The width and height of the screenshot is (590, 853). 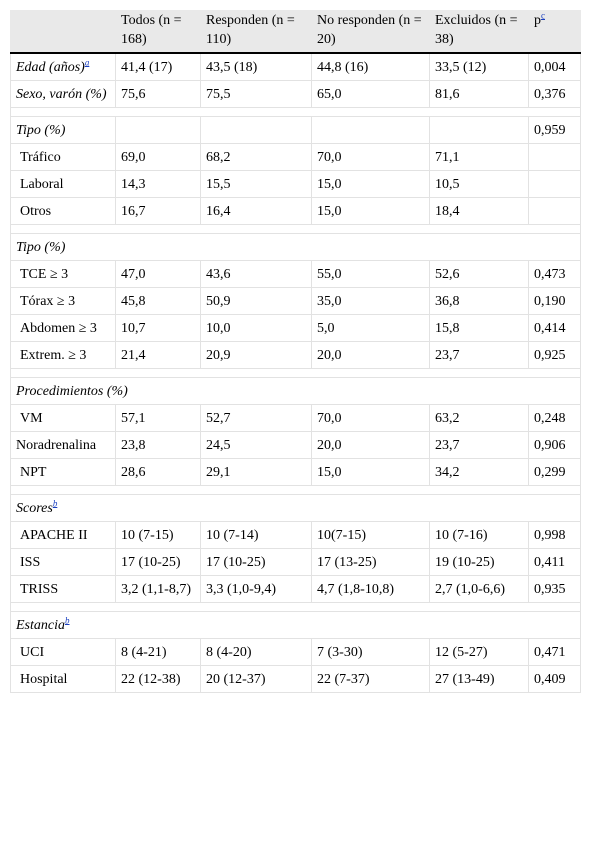 I want to click on row-label: APACHE II, so click(x=63, y=535).